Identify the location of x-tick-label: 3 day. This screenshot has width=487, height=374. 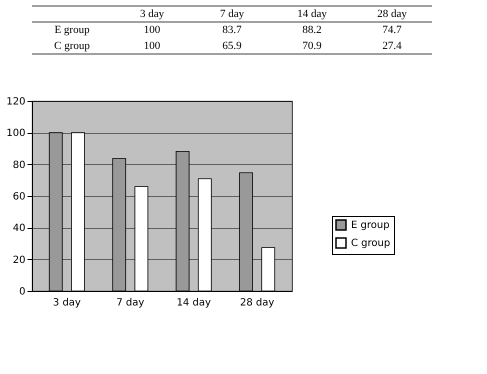
(66, 303).